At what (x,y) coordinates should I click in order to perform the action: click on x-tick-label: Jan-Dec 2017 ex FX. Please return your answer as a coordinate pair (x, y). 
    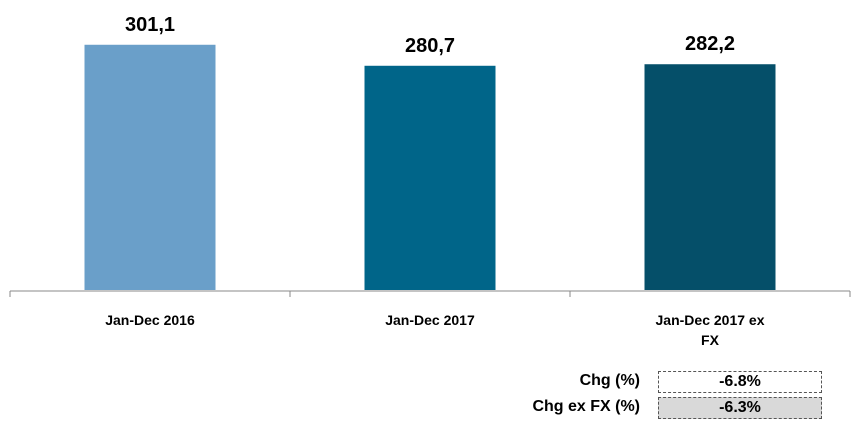
    Looking at the image, I should click on (710, 330).